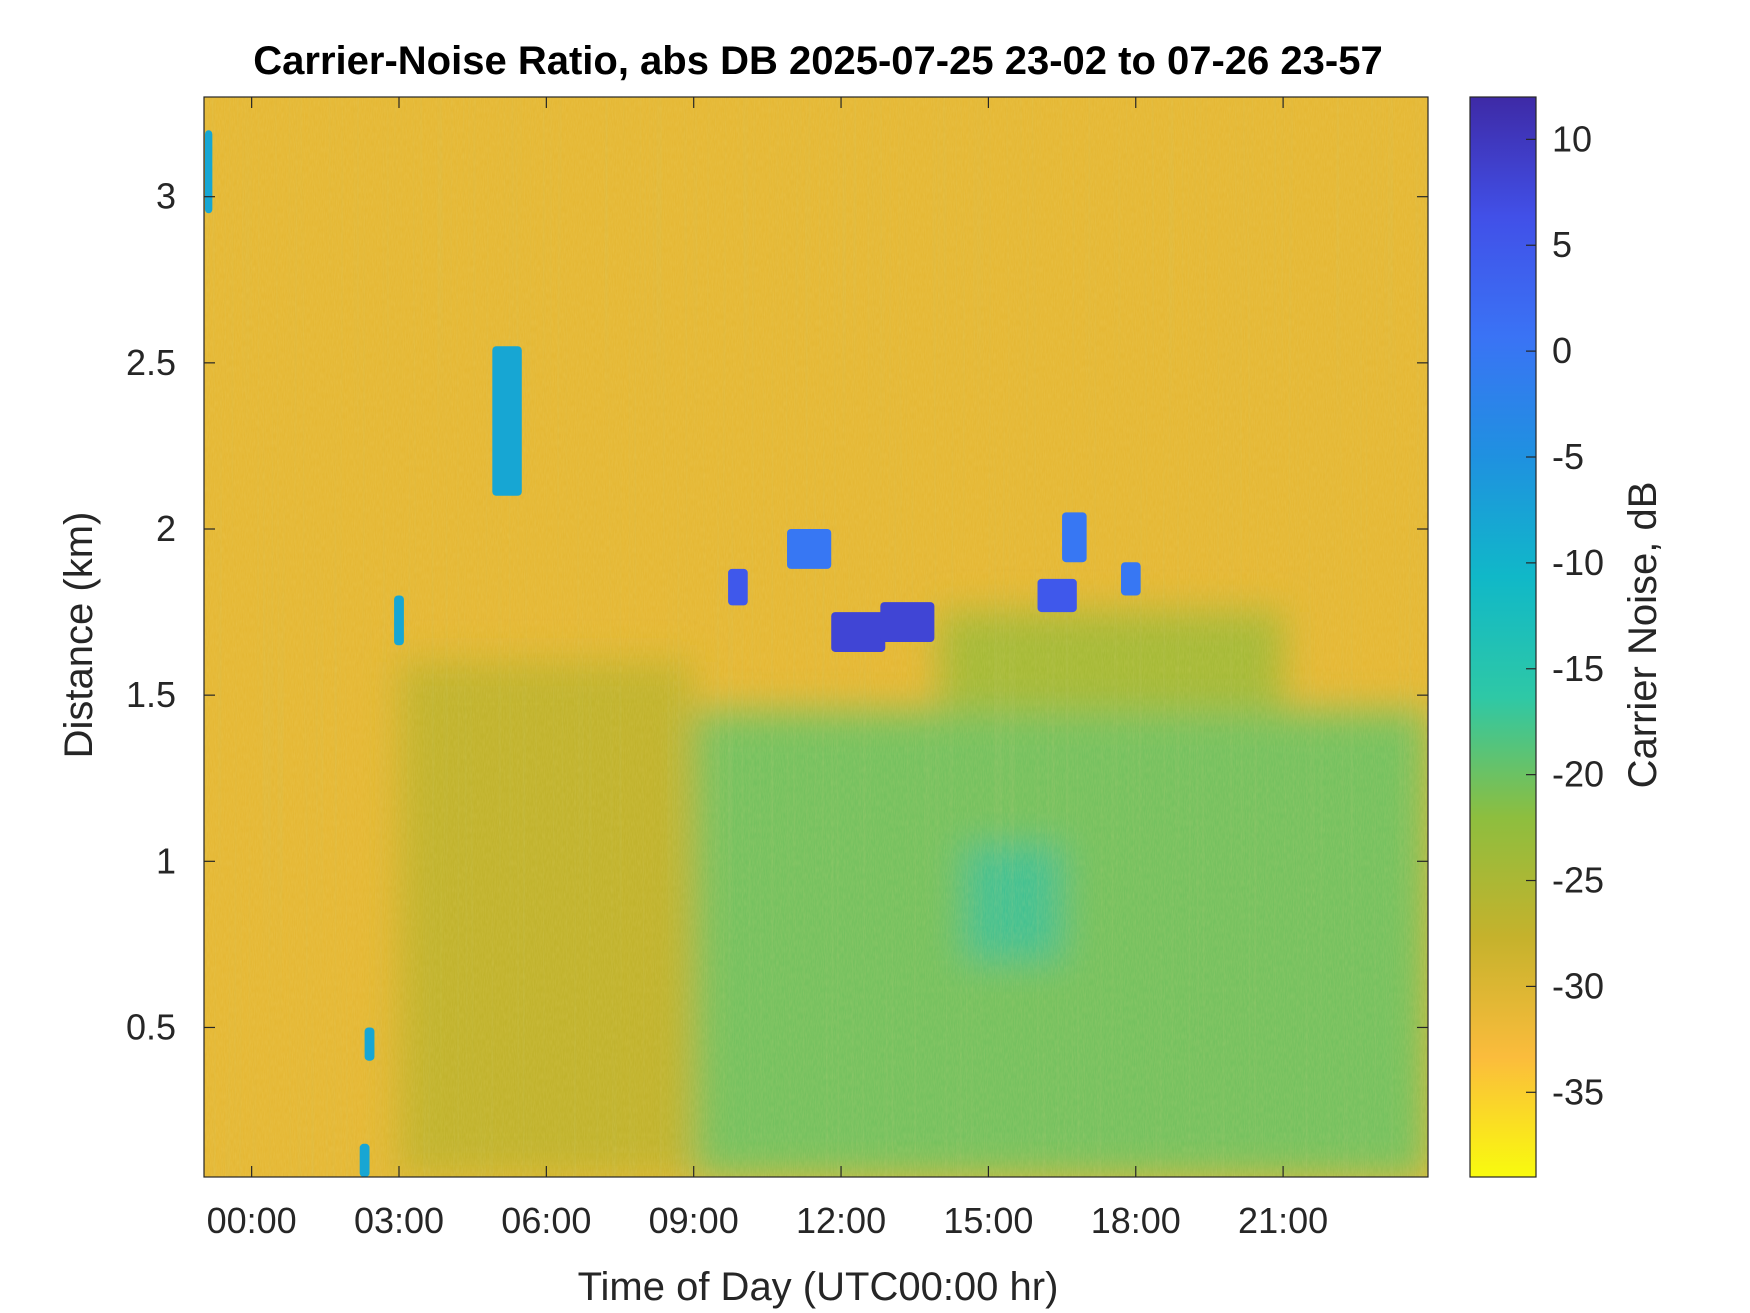  I want to click on colorbar-tick-label: -35, so click(1578, 1091).